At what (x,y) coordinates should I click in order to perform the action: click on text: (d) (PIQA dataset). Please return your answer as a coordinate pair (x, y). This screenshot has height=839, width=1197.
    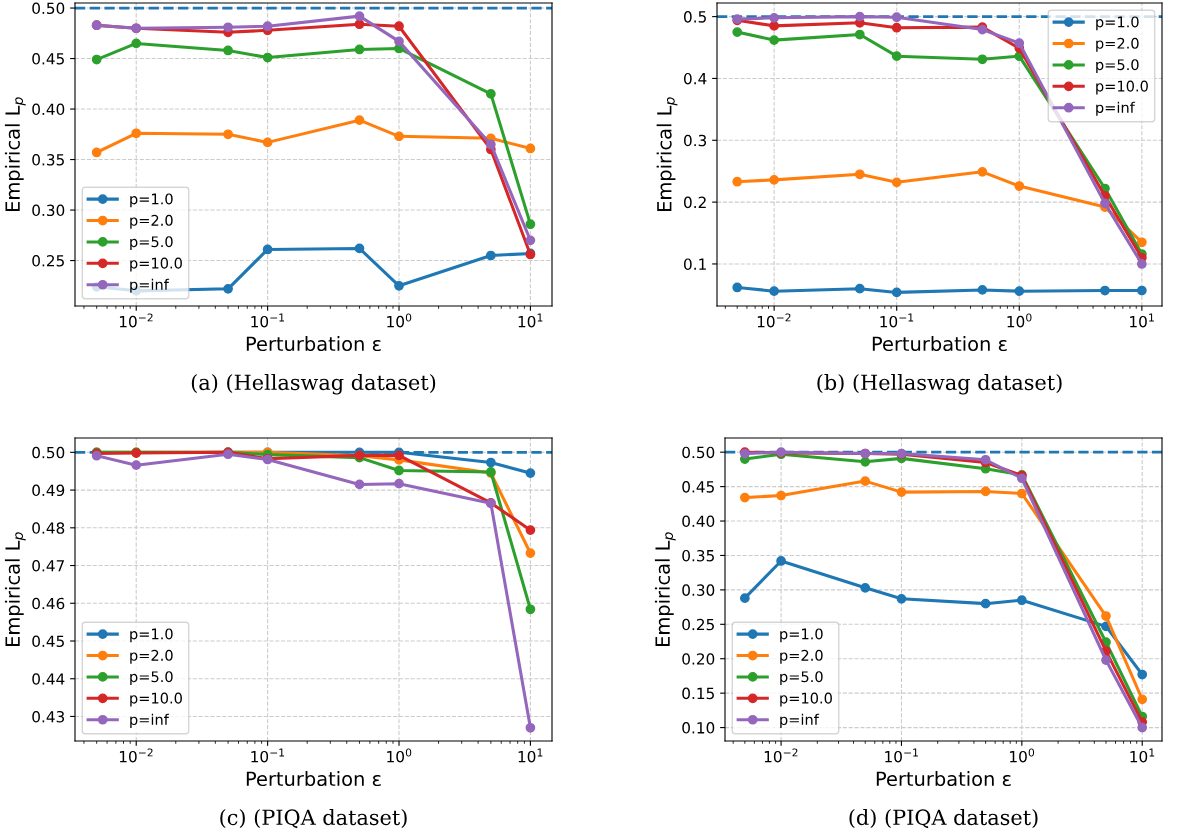
    Looking at the image, I should click on (943, 819).